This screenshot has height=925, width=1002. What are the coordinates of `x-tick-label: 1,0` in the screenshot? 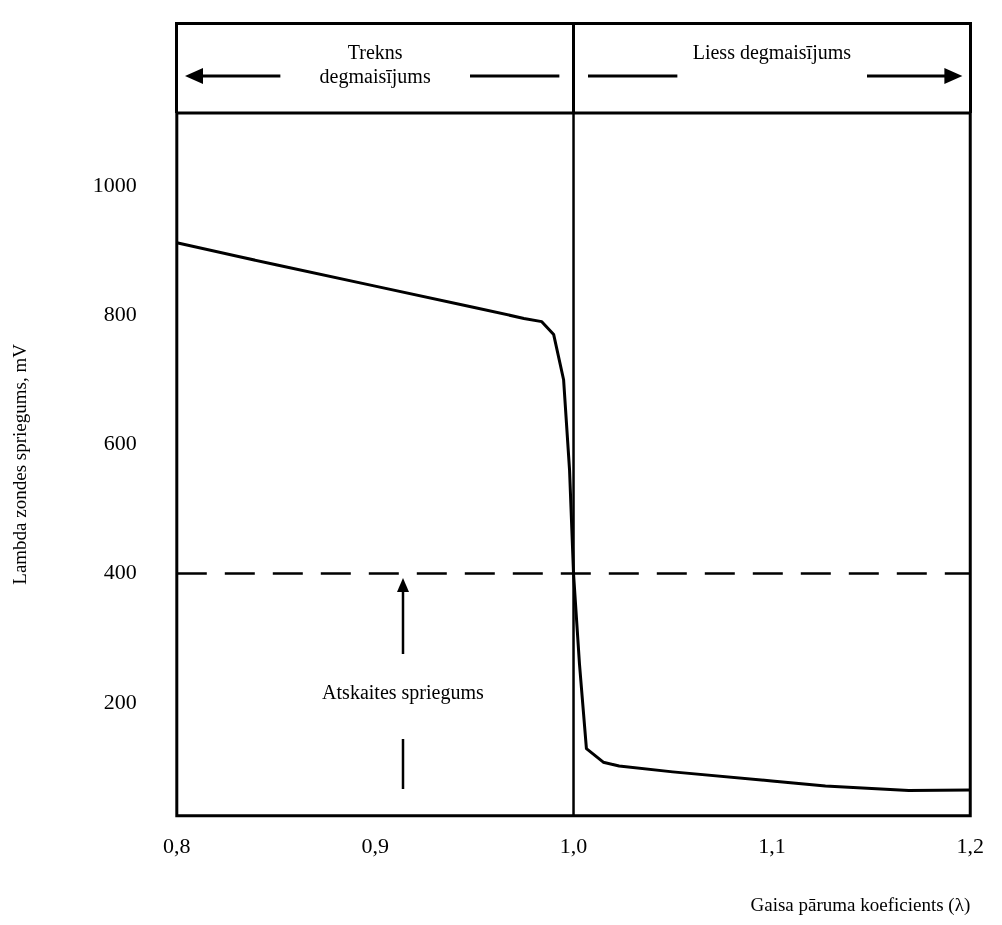 It's located at (573, 845).